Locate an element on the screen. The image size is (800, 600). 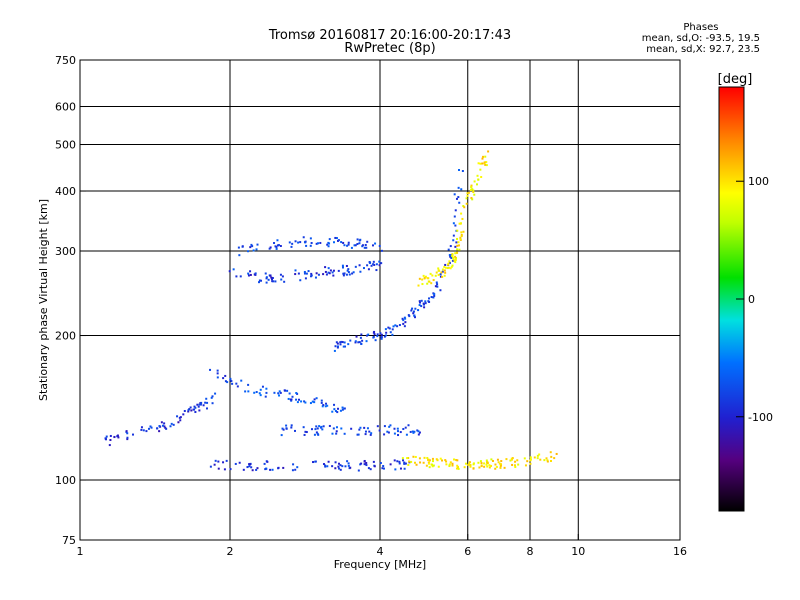
phase-stats-o-mode: mean, sd,O: -93.5, 19.5 is located at coordinates (700, 38).